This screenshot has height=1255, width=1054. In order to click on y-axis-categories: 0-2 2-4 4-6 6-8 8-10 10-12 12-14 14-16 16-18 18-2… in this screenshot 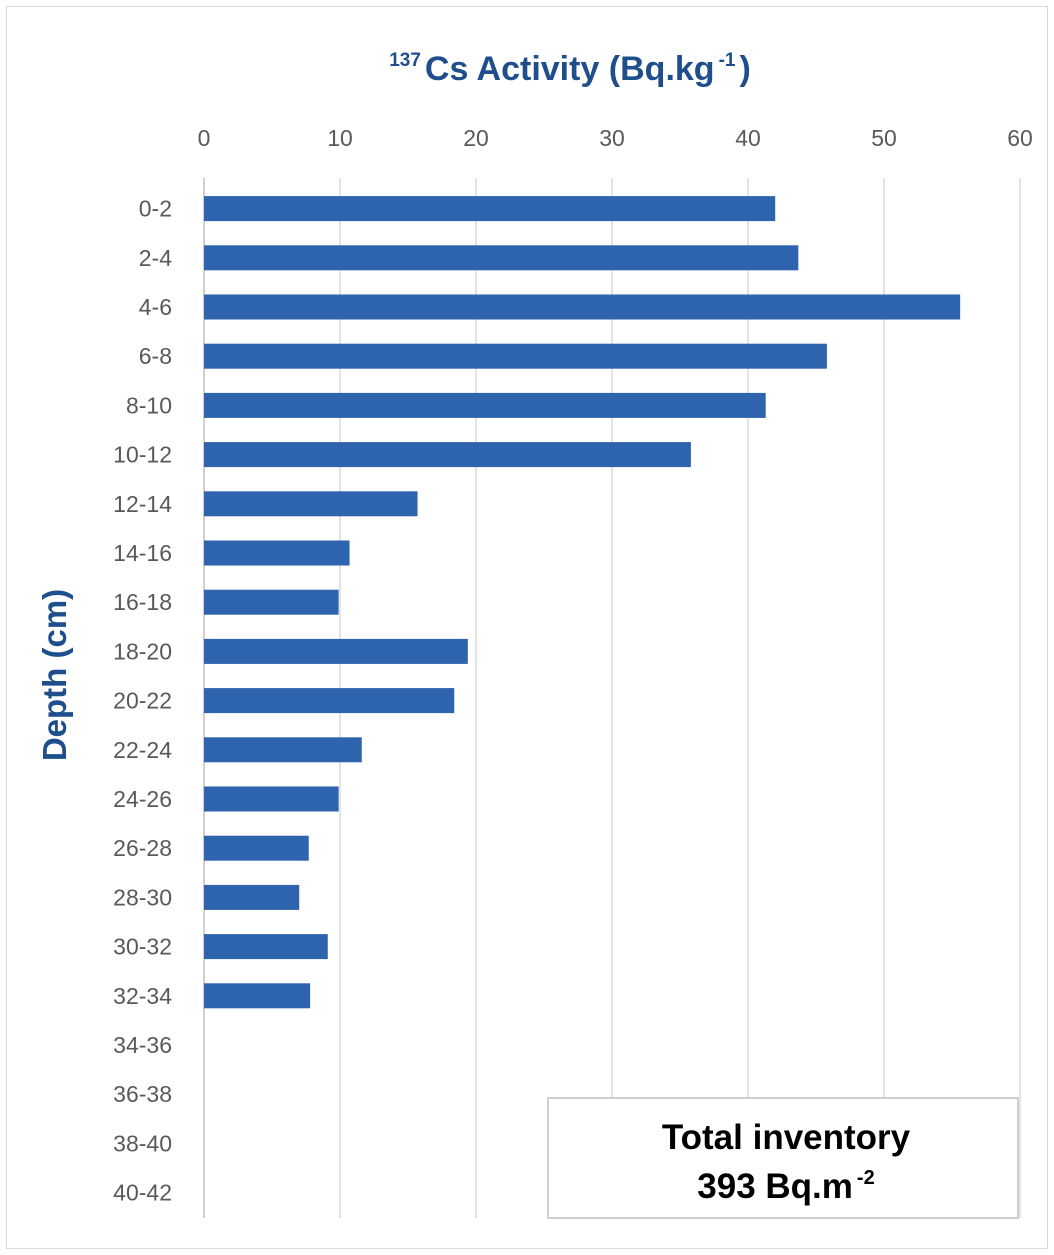, I will do `click(142, 701)`.